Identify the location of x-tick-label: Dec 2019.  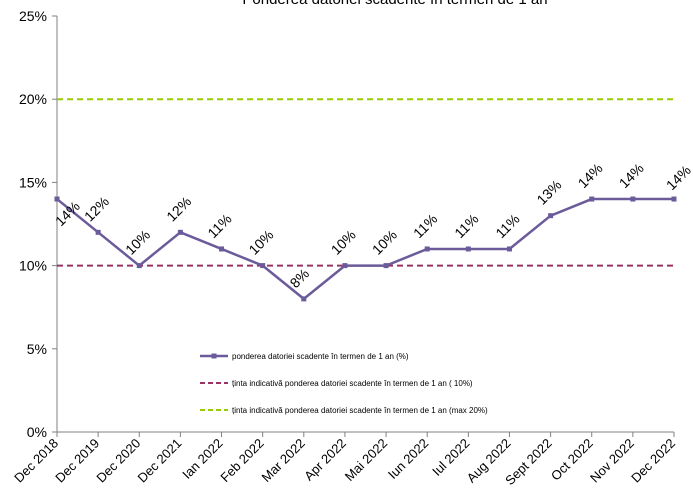
(77, 461).